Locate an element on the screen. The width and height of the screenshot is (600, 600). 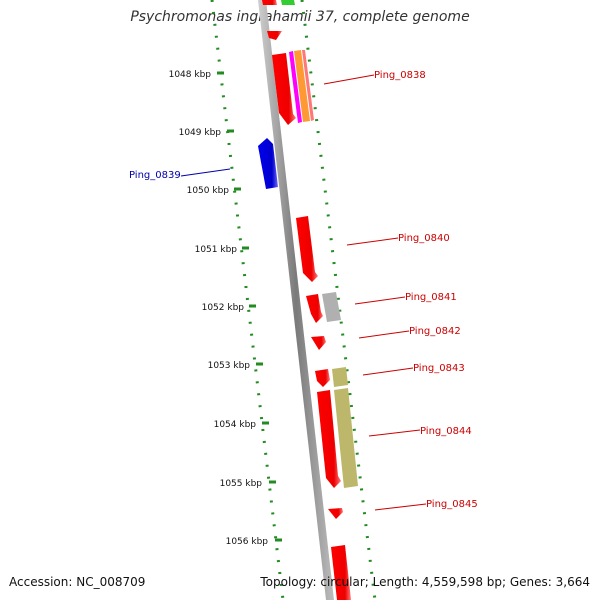
gene-label-ping-0838: Ping_0838 is located at coordinates (400, 75).